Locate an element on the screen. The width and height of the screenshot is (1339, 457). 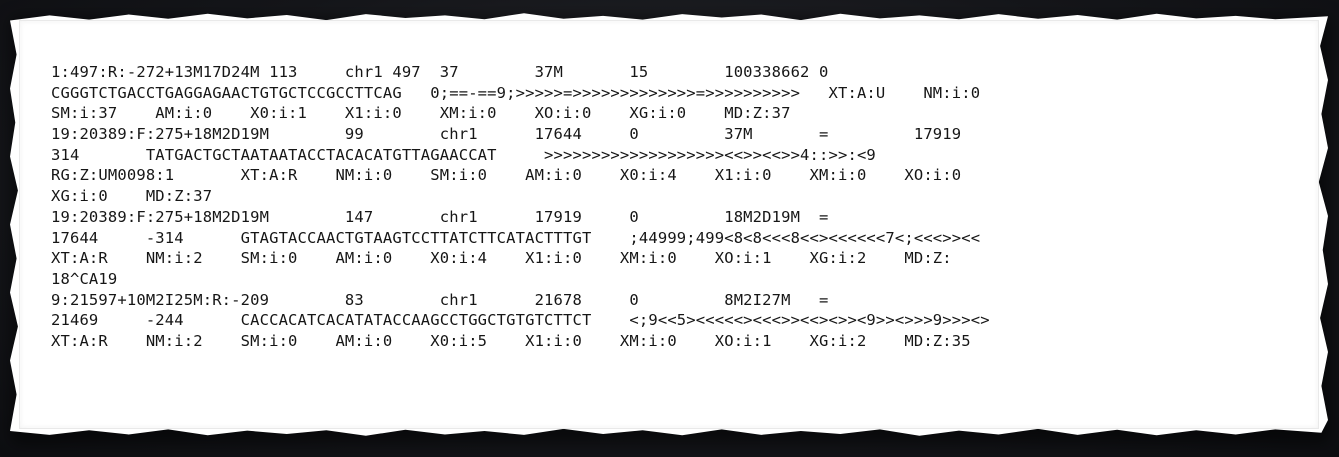
text-line: XG:i:0 MD:Z:37 is located at coordinates (132, 196).